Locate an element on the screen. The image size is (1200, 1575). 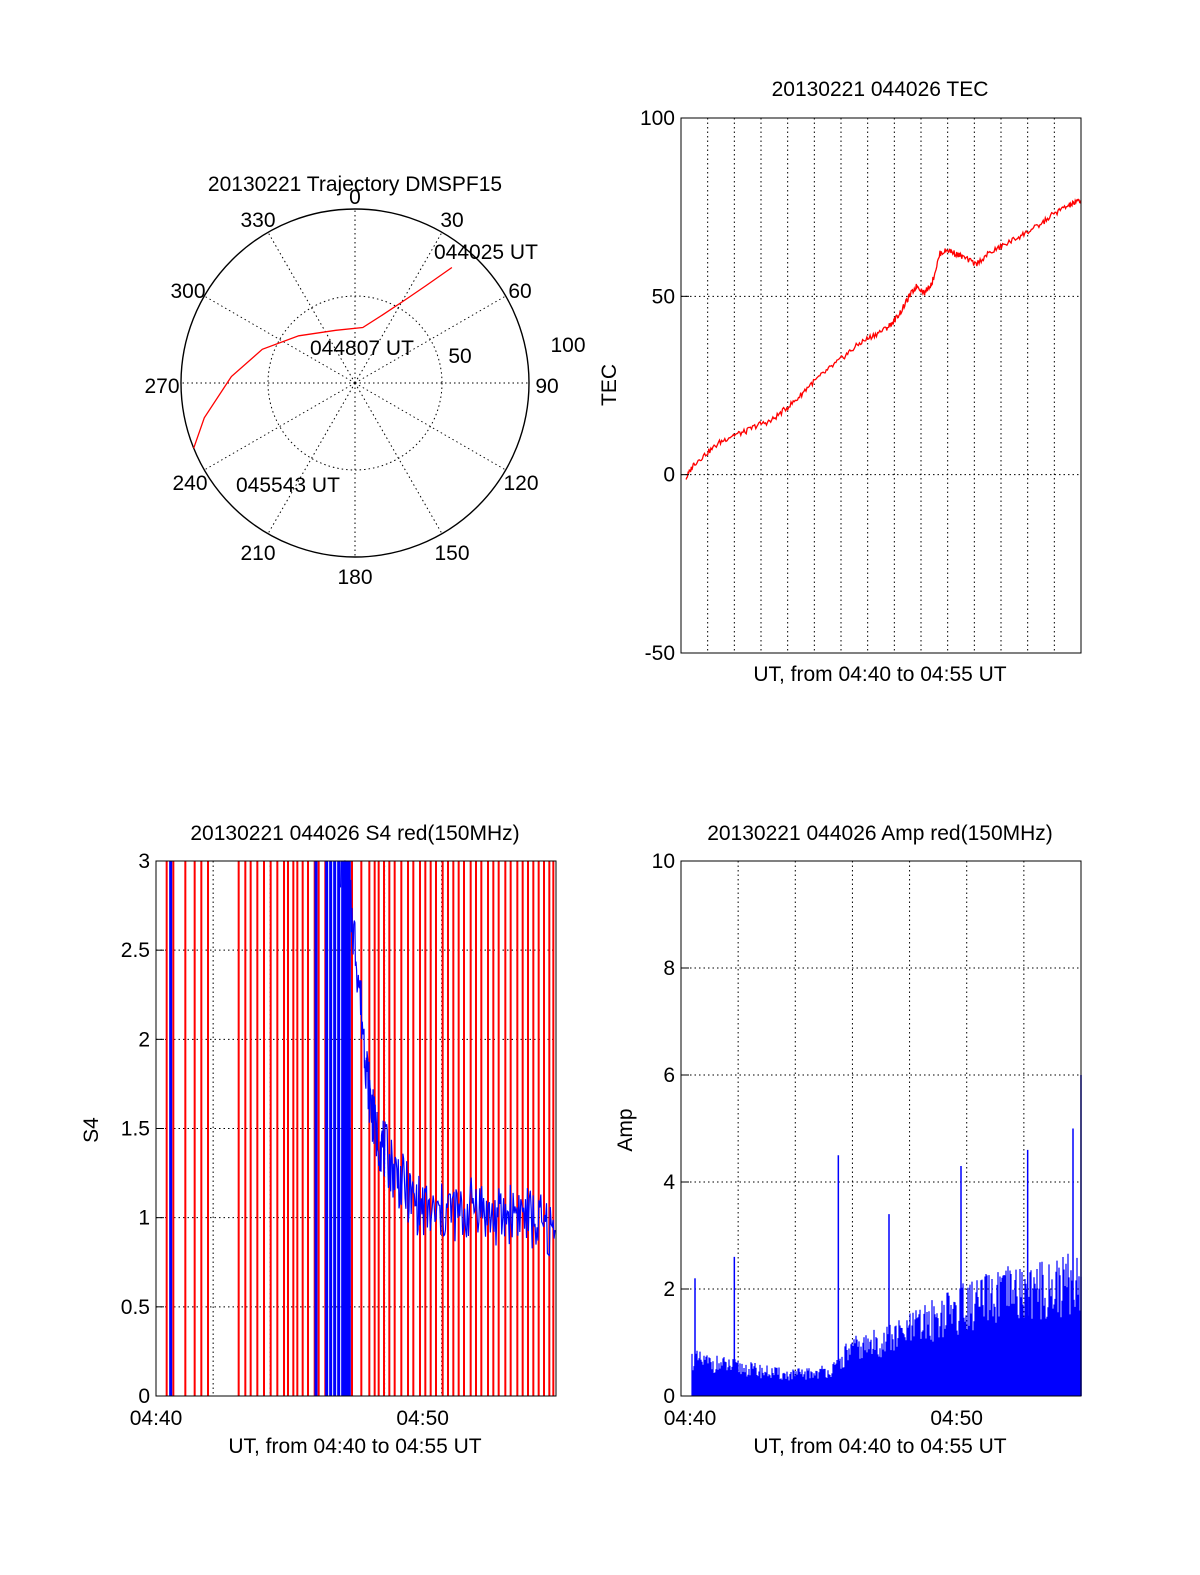
polar-azimuth-label-270: 270 is located at coordinates (161, 386).